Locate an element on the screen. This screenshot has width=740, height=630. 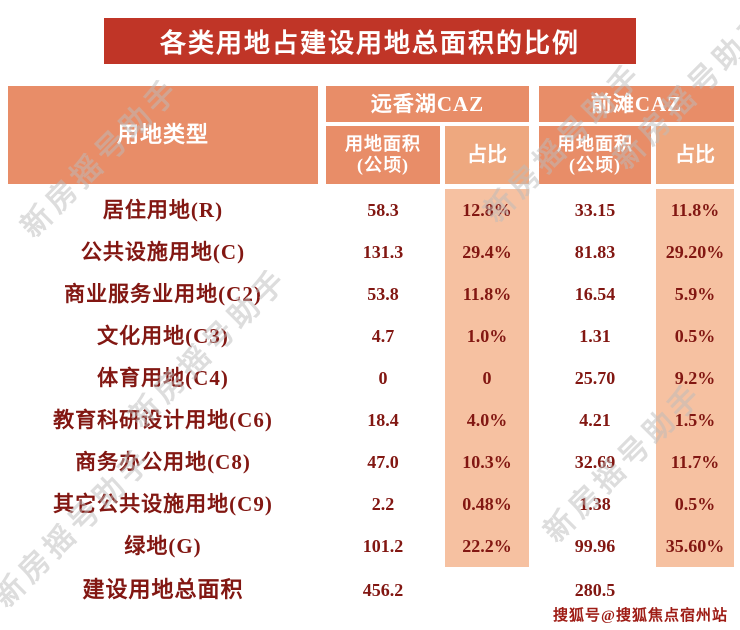
row-label: 商务办公用地(C8) is located at coordinates (163, 461).